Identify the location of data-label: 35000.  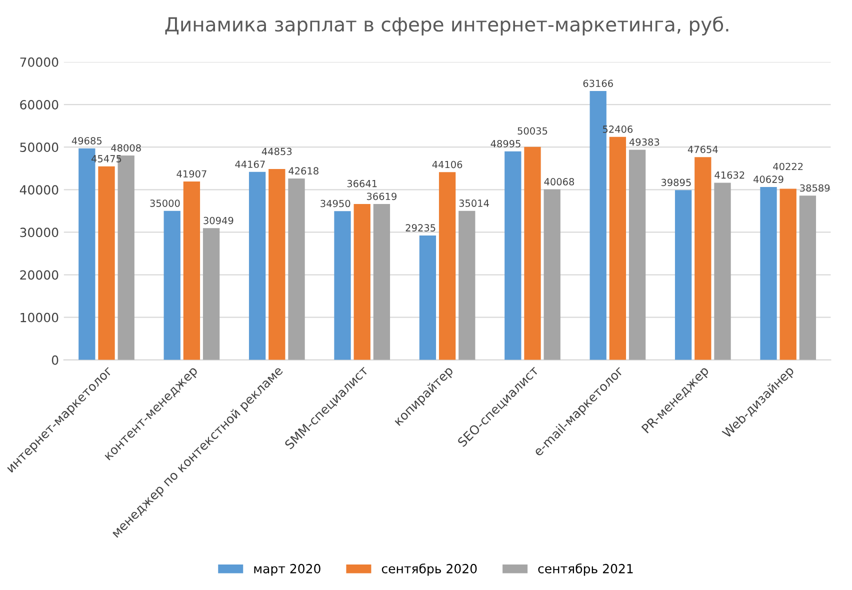
(165, 203).